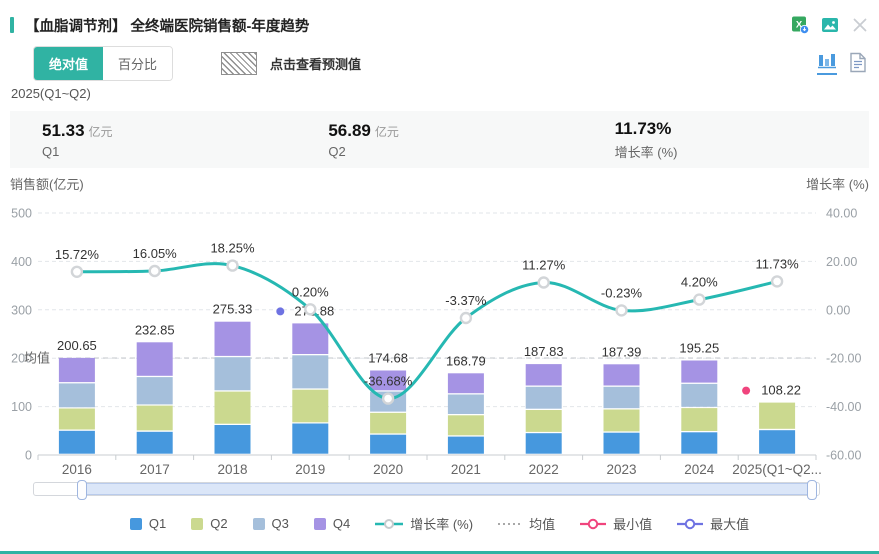 The height and width of the screenshot is (554, 879). Describe the element at coordinates (466, 300) in the screenshot. I see `growth-label: -3.37%` at that location.